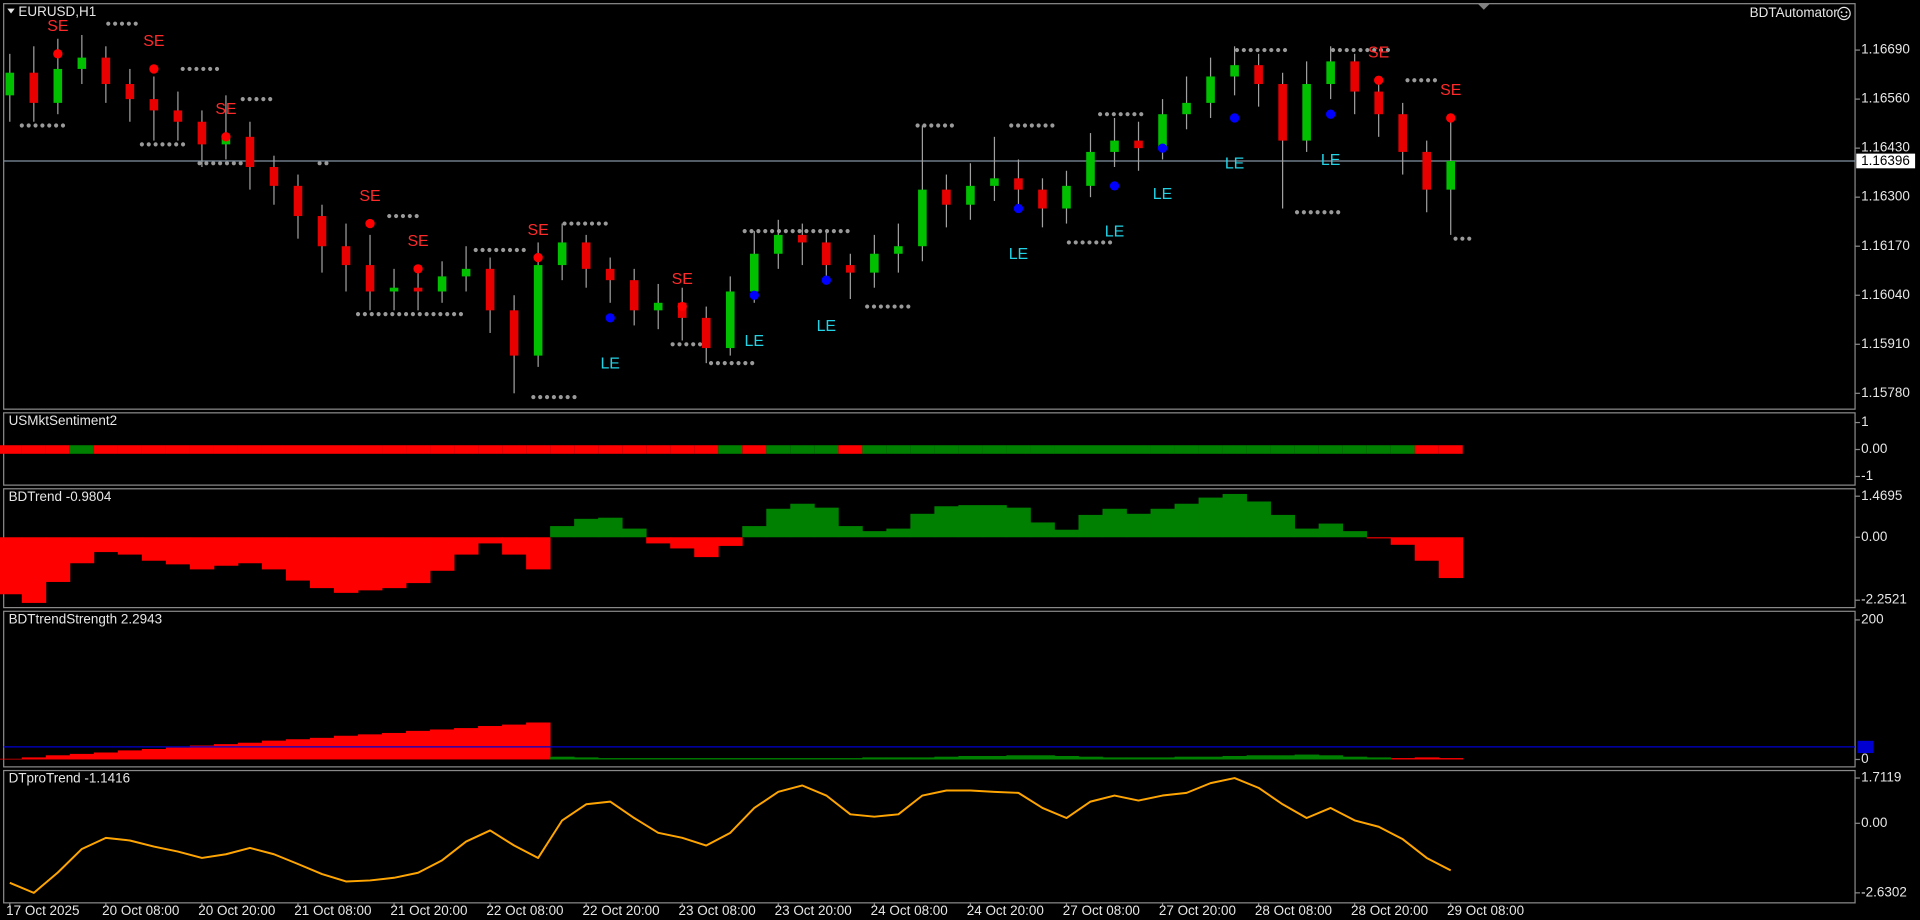 The height and width of the screenshot is (920, 1920). I want to click on y-tick-label: 1.16430, so click(1885, 147).